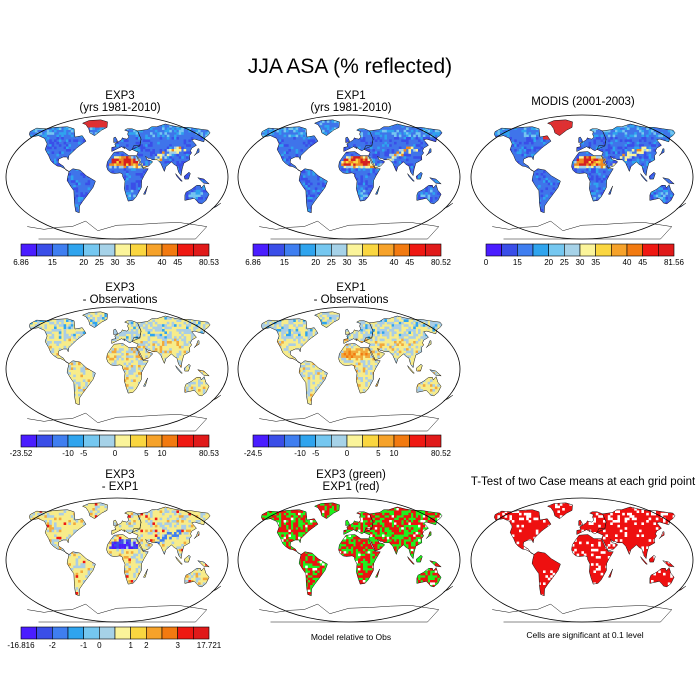  Describe the element at coordinates (99, 645) in the screenshot. I see `colorbar-tick-label: 0` at that location.